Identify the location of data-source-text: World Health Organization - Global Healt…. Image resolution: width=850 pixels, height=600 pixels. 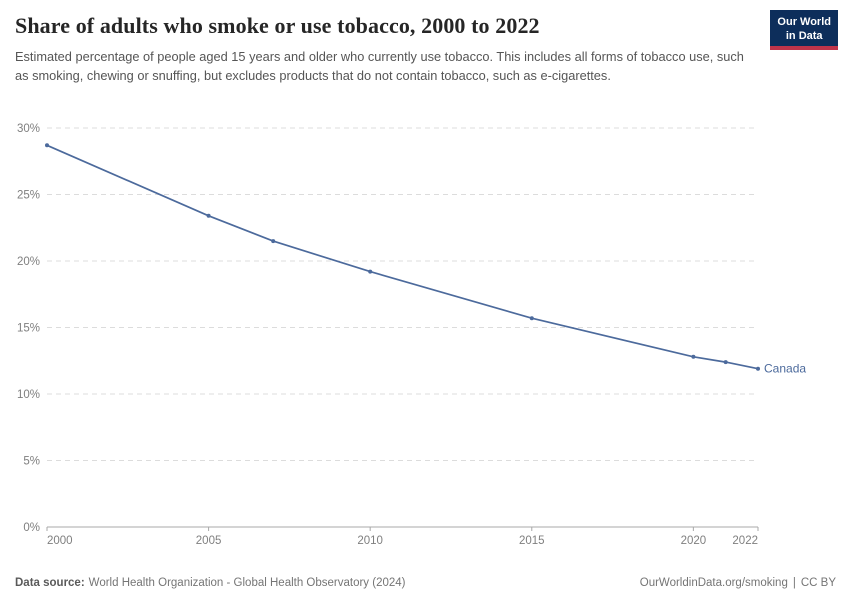
(247, 583).